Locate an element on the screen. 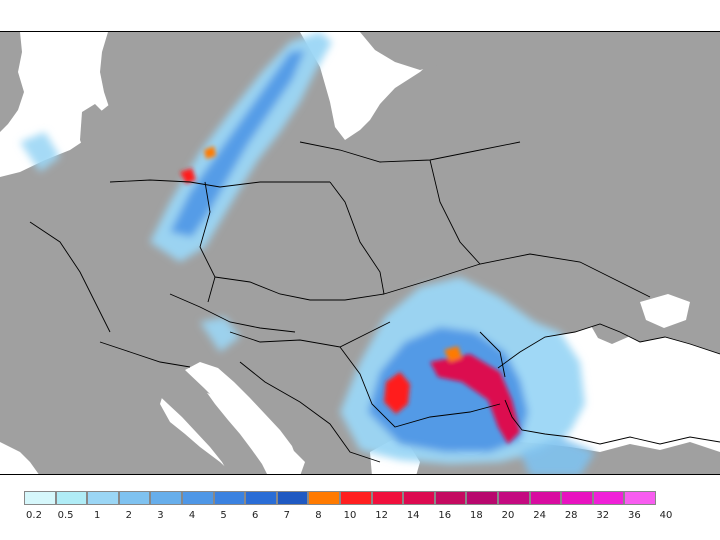 This screenshot has width=720, height=540. legend-tick-label: 0.2 is located at coordinates (34, 515).